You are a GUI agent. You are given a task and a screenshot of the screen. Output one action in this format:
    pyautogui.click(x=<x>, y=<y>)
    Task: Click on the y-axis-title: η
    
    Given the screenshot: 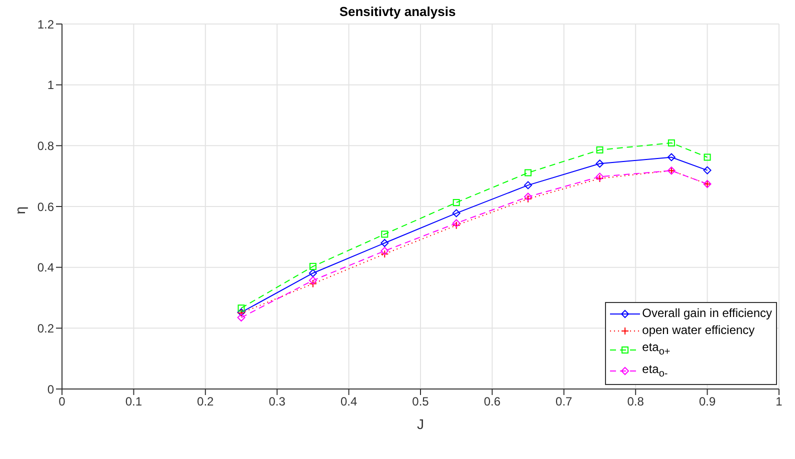 What is the action you would take?
    pyautogui.click(x=20, y=210)
    